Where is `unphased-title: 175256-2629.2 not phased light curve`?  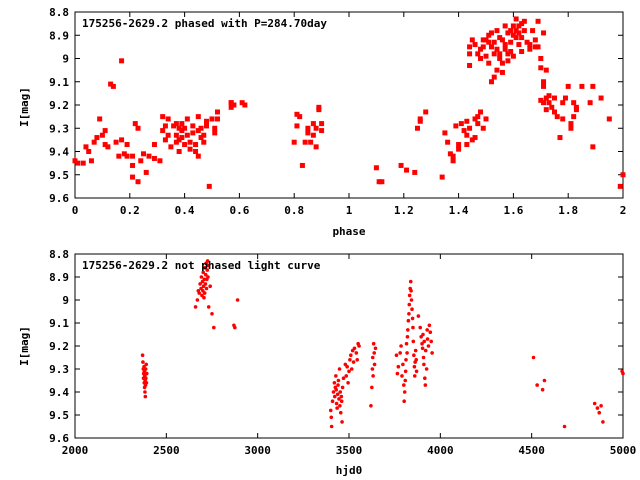 unphased-title: 175256-2629.2 not phased light curve is located at coordinates (201, 265).